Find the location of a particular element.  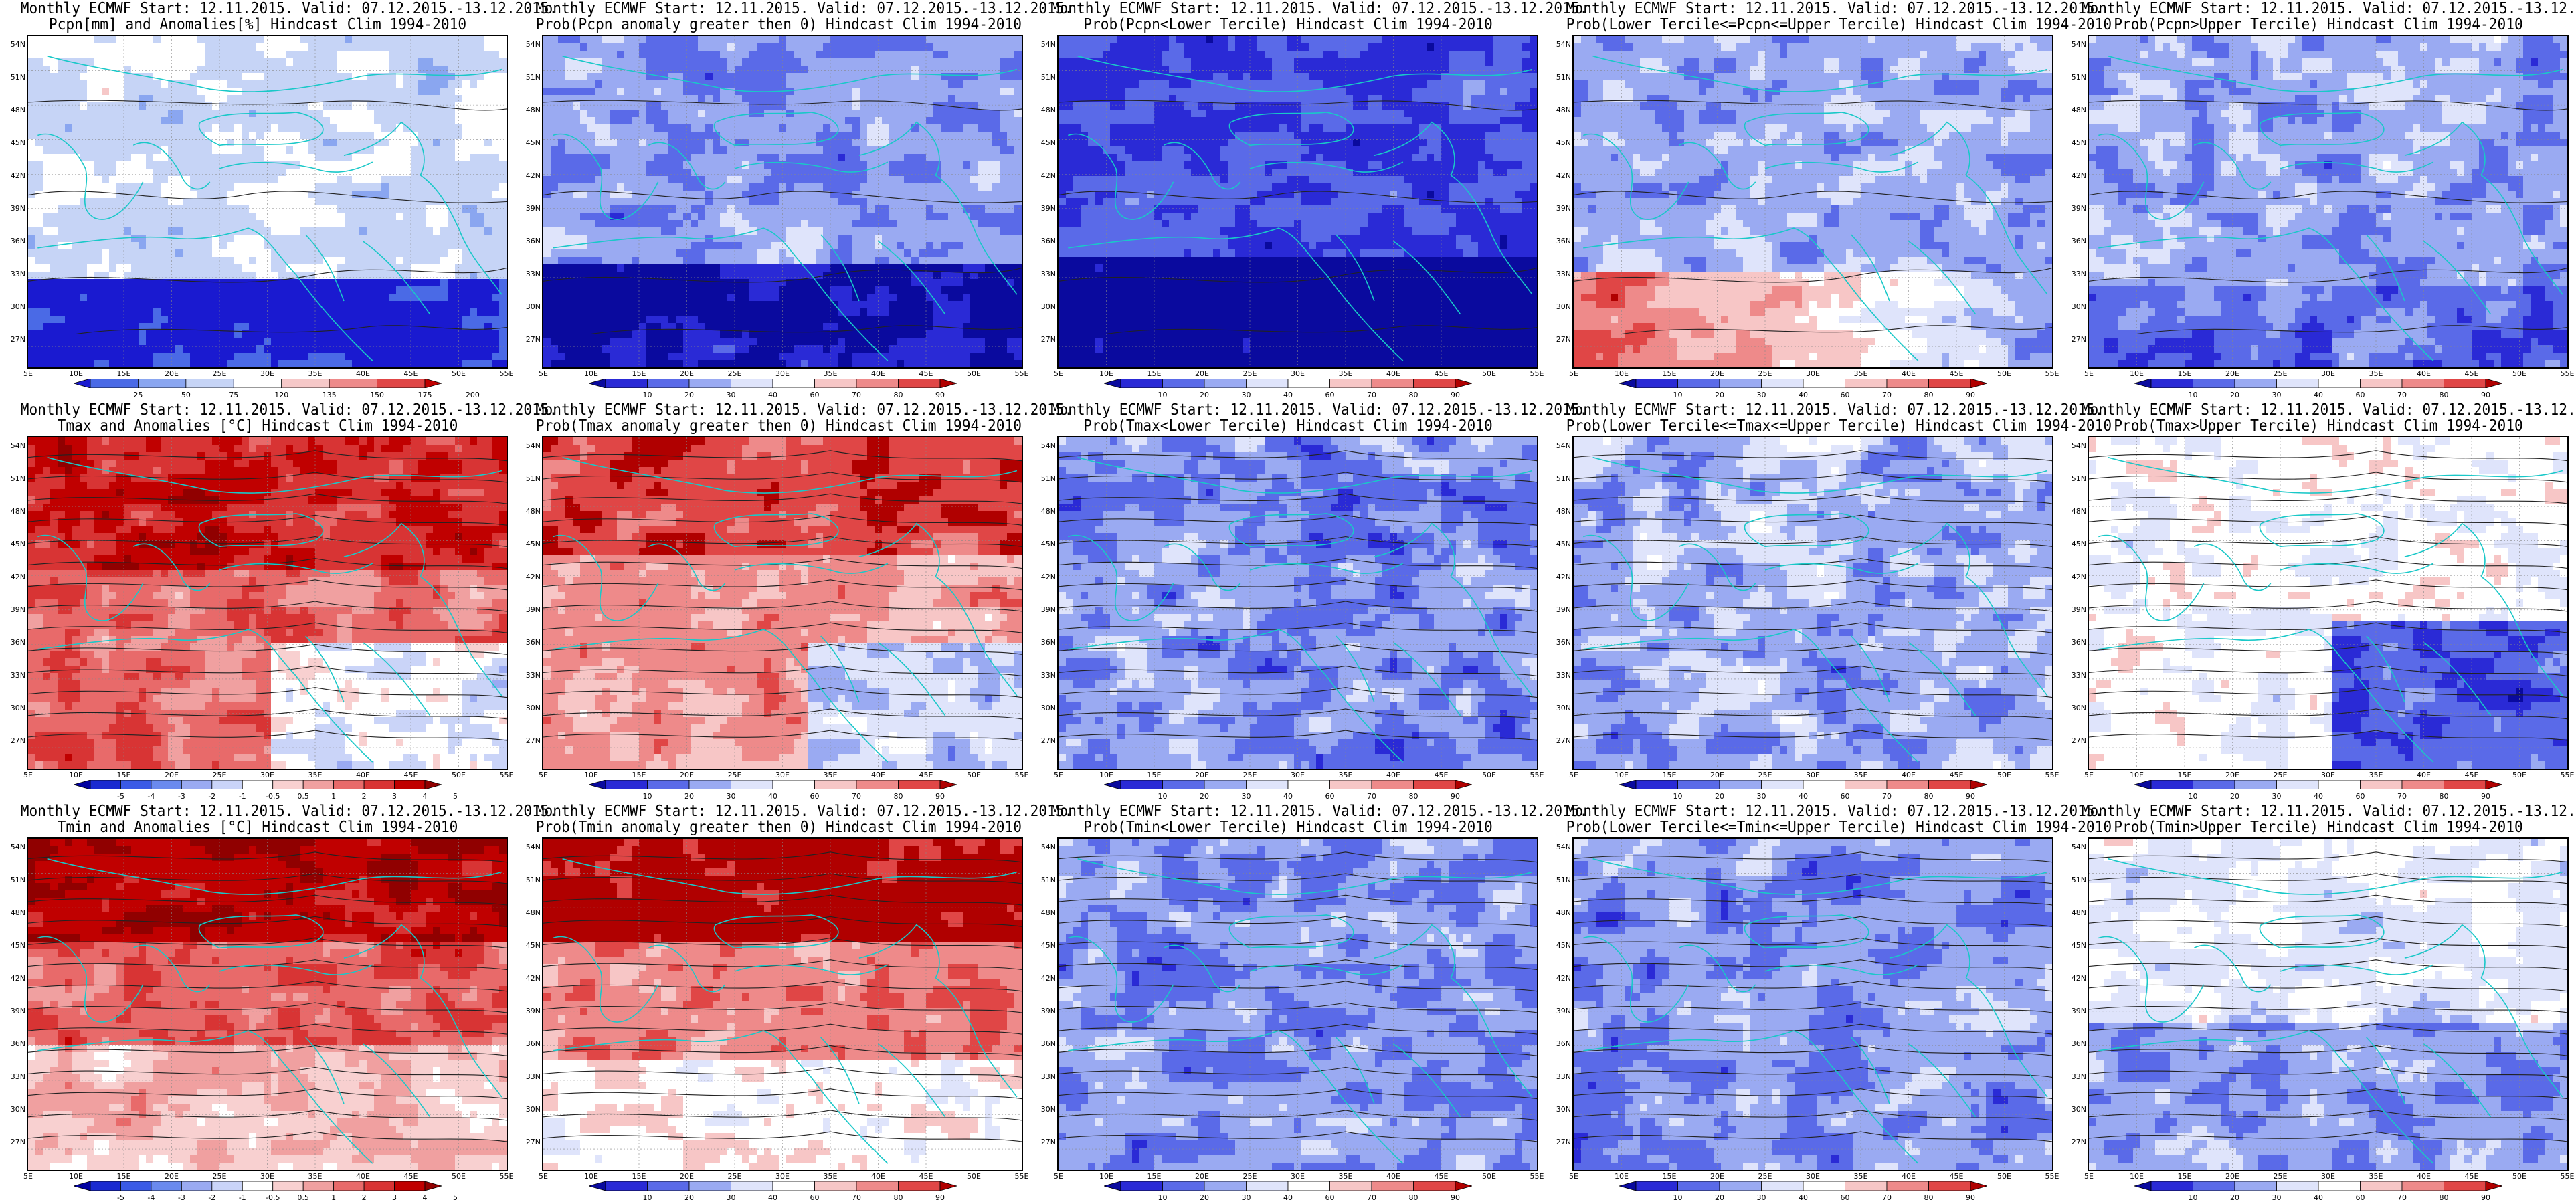

colorbar-tick: 5 is located at coordinates (455, 796).